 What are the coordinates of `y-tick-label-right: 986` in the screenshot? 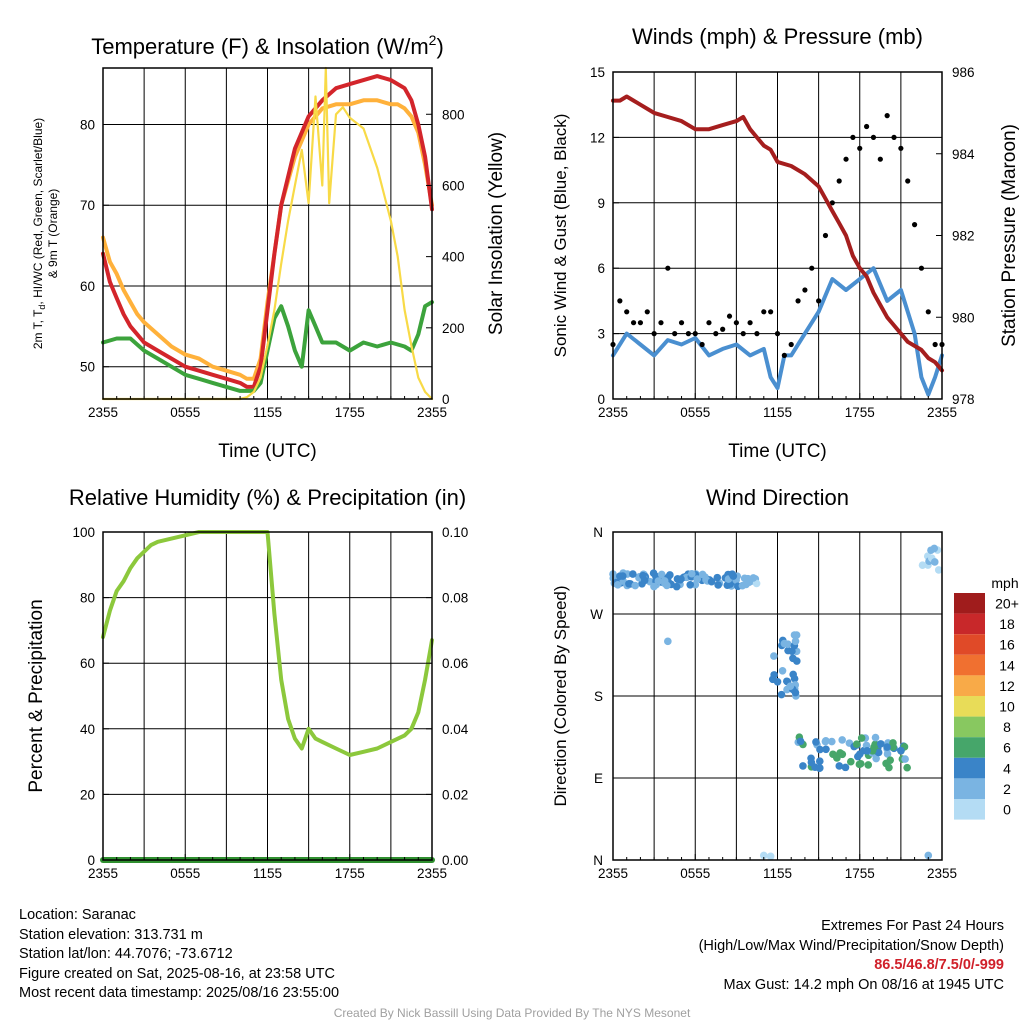 It's located at (963, 72).